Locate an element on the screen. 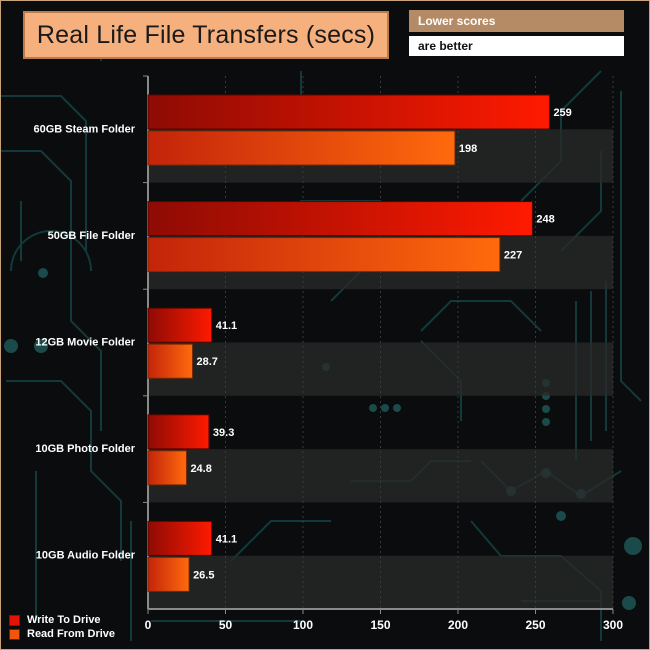  category-label: 10GB Audio Folder is located at coordinates (86, 556).